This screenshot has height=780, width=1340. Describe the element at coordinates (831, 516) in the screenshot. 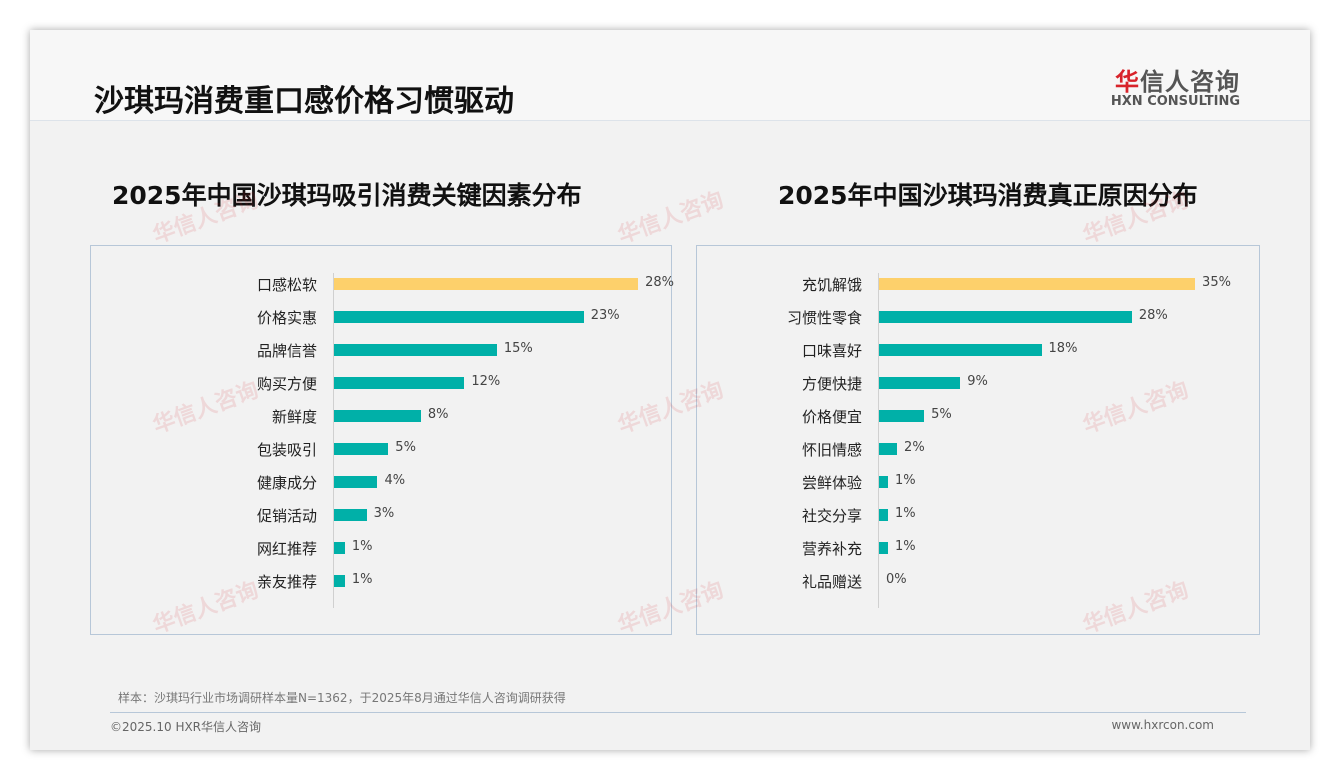

I see `category-label: 社交分享` at that location.